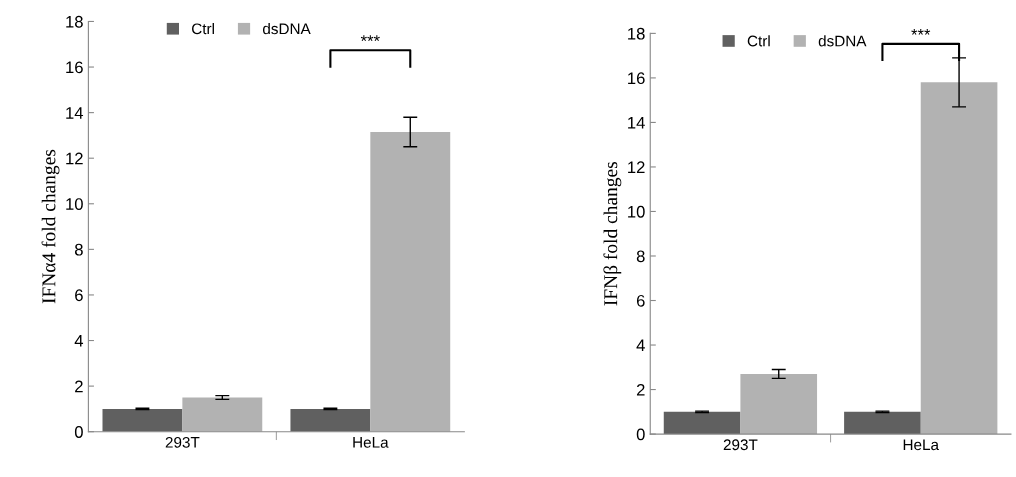 Image resolution: width=1016 pixels, height=477 pixels. Describe the element at coordinates (50, 226) in the screenshot. I see `y-axis-title: IFNα4 fold changes` at that location.